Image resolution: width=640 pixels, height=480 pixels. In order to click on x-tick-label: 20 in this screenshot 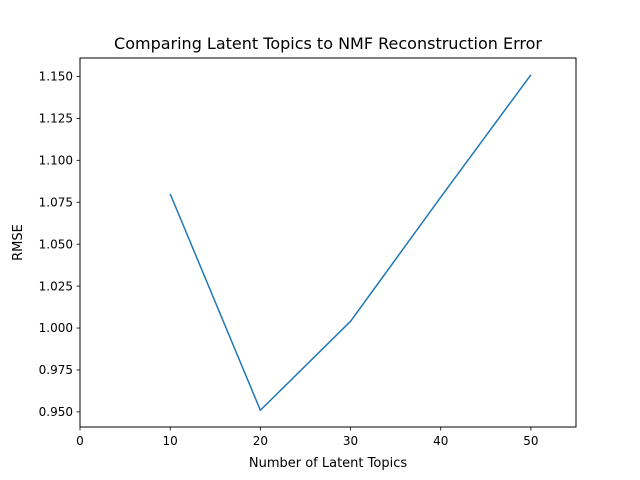, I will do `click(260, 441)`.